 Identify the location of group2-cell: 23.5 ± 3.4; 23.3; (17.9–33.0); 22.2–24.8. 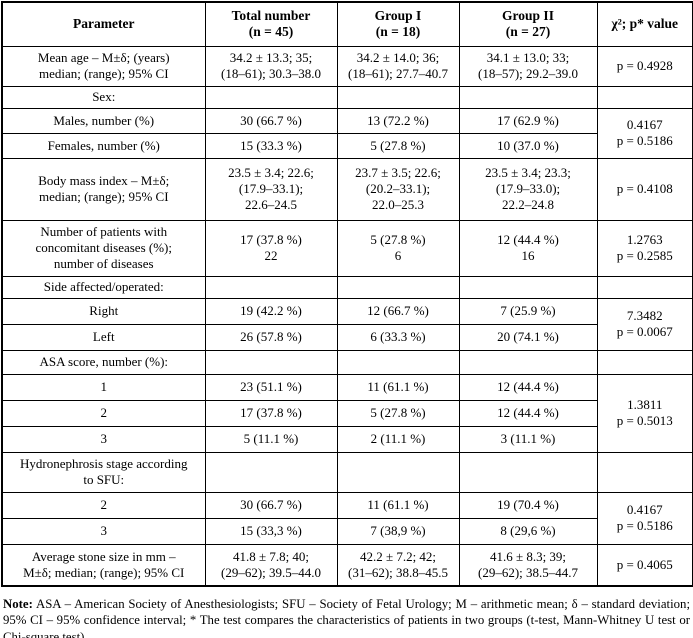
(528, 189).